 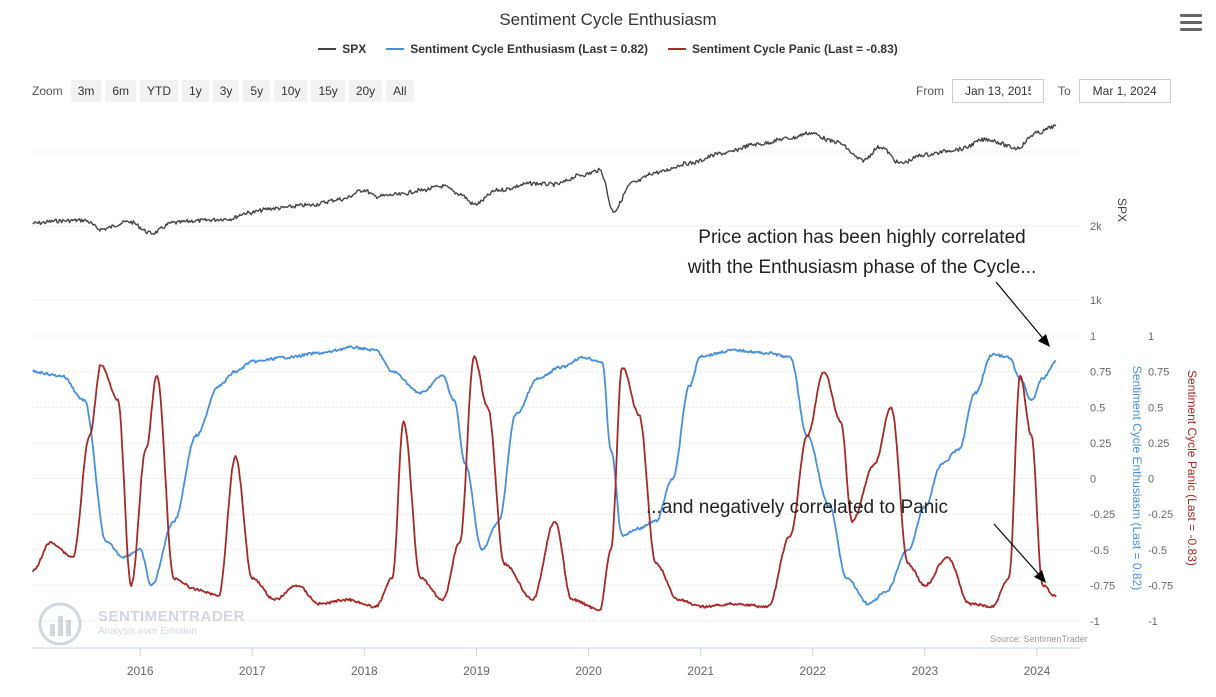 I want to click on panic-tick--0.75: -0.75, so click(x=1160, y=586).